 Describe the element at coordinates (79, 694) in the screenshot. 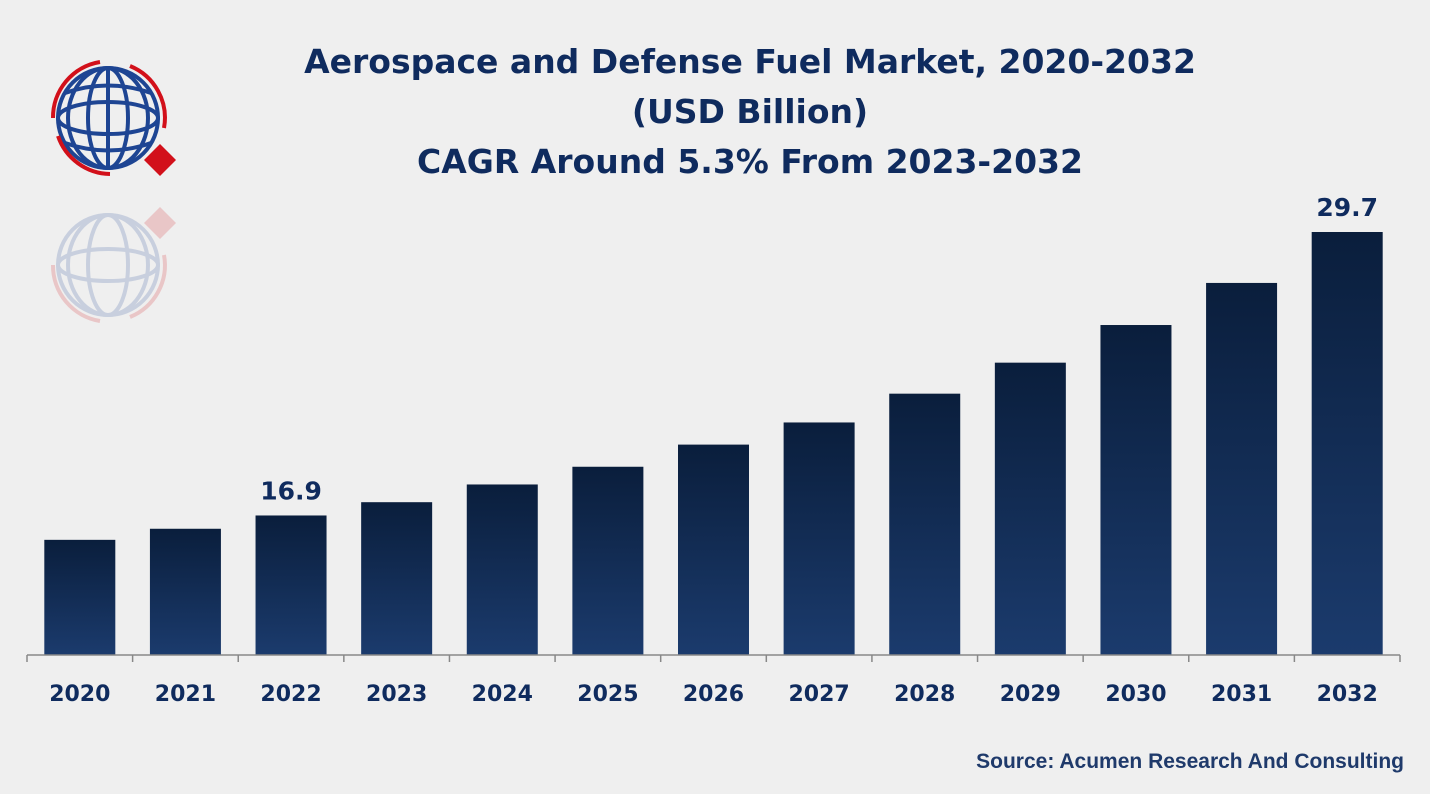

I see `x-tick-label: 2020` at that location.